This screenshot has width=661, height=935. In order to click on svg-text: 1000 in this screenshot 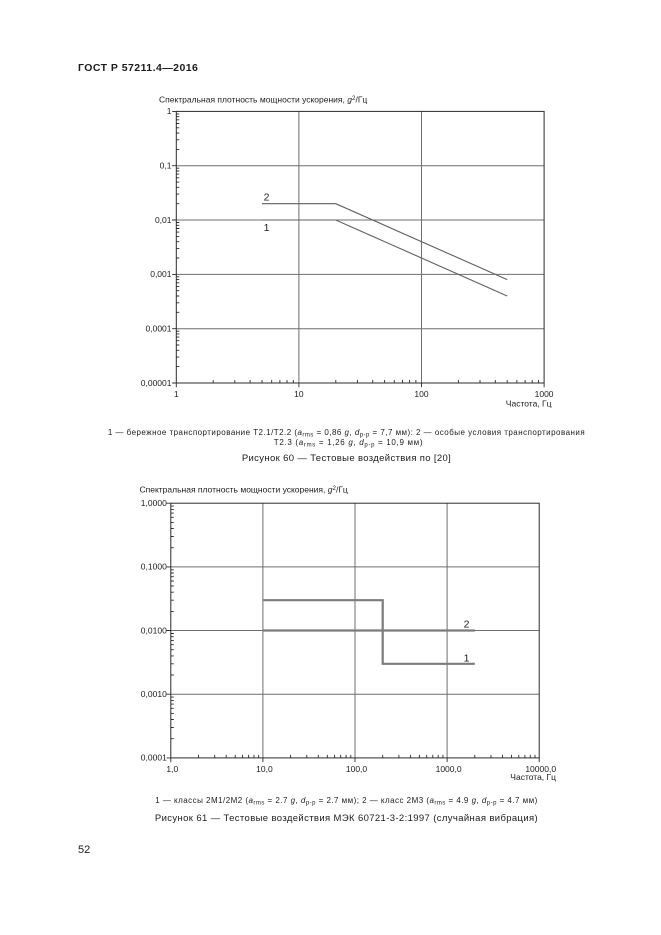, I will do `click(544, 394)`.